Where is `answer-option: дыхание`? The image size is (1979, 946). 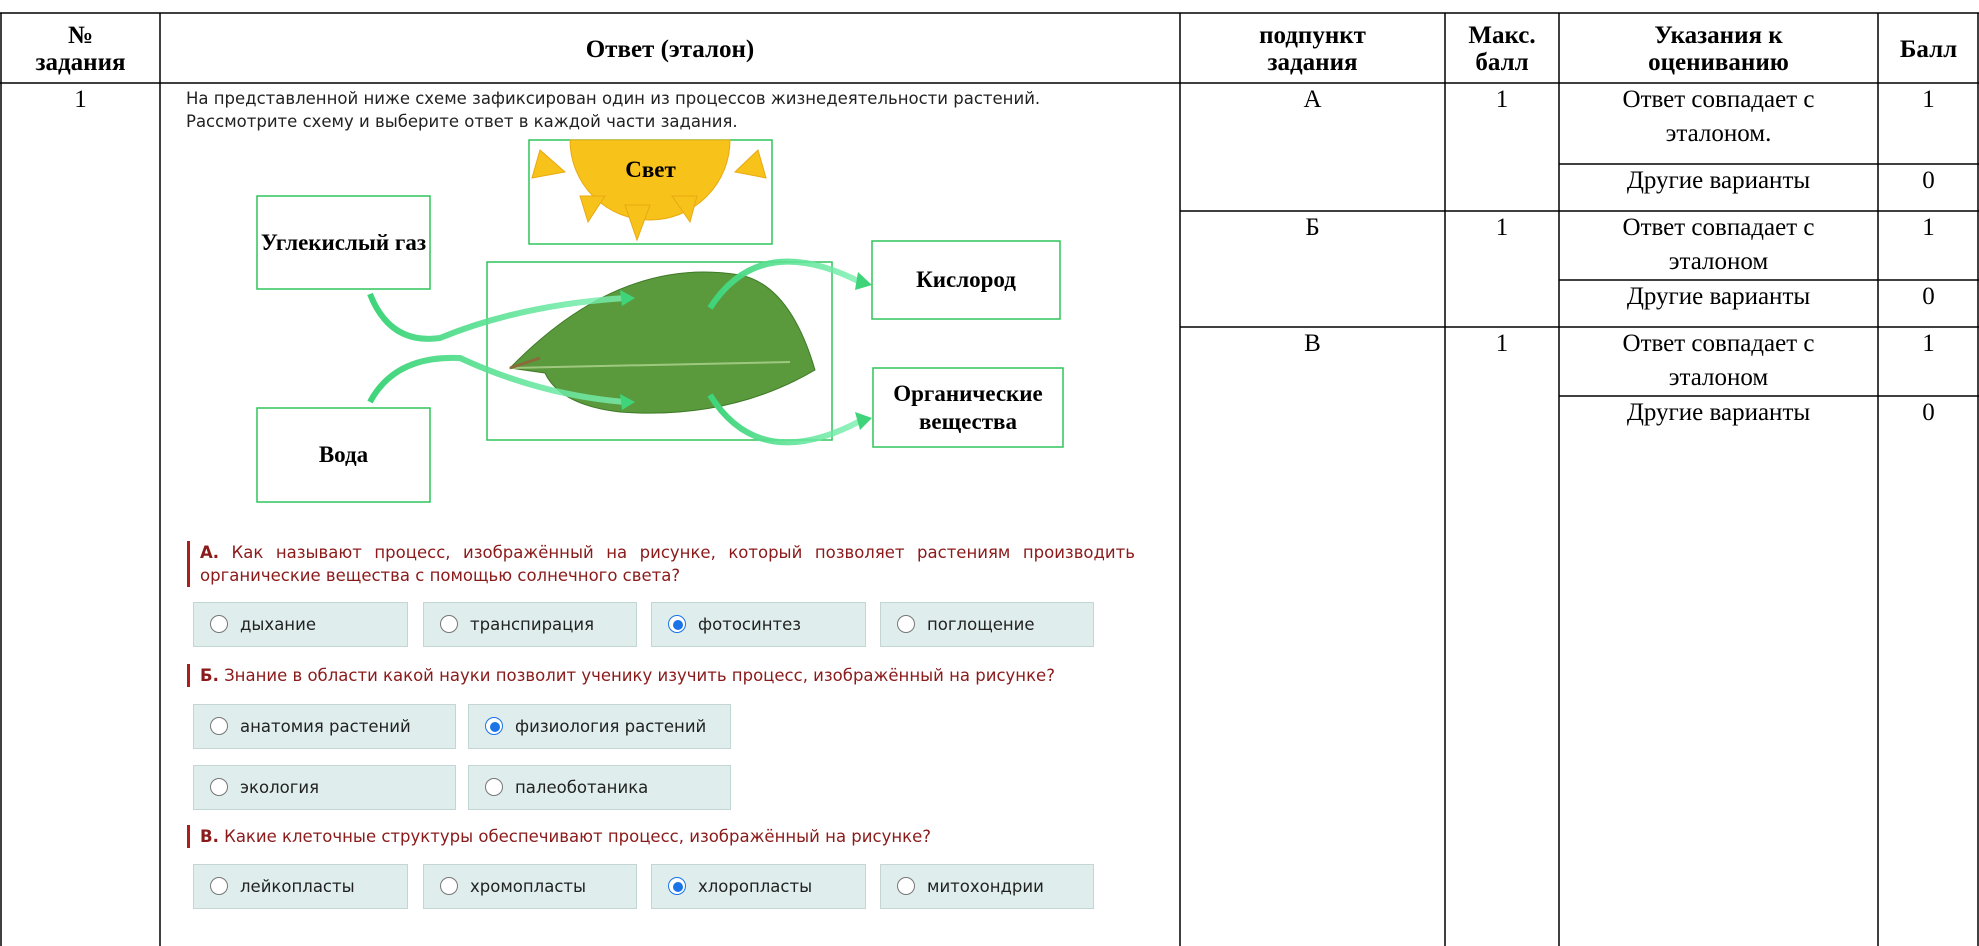
answer-option: дыхание is located at coordinates (300, 624).